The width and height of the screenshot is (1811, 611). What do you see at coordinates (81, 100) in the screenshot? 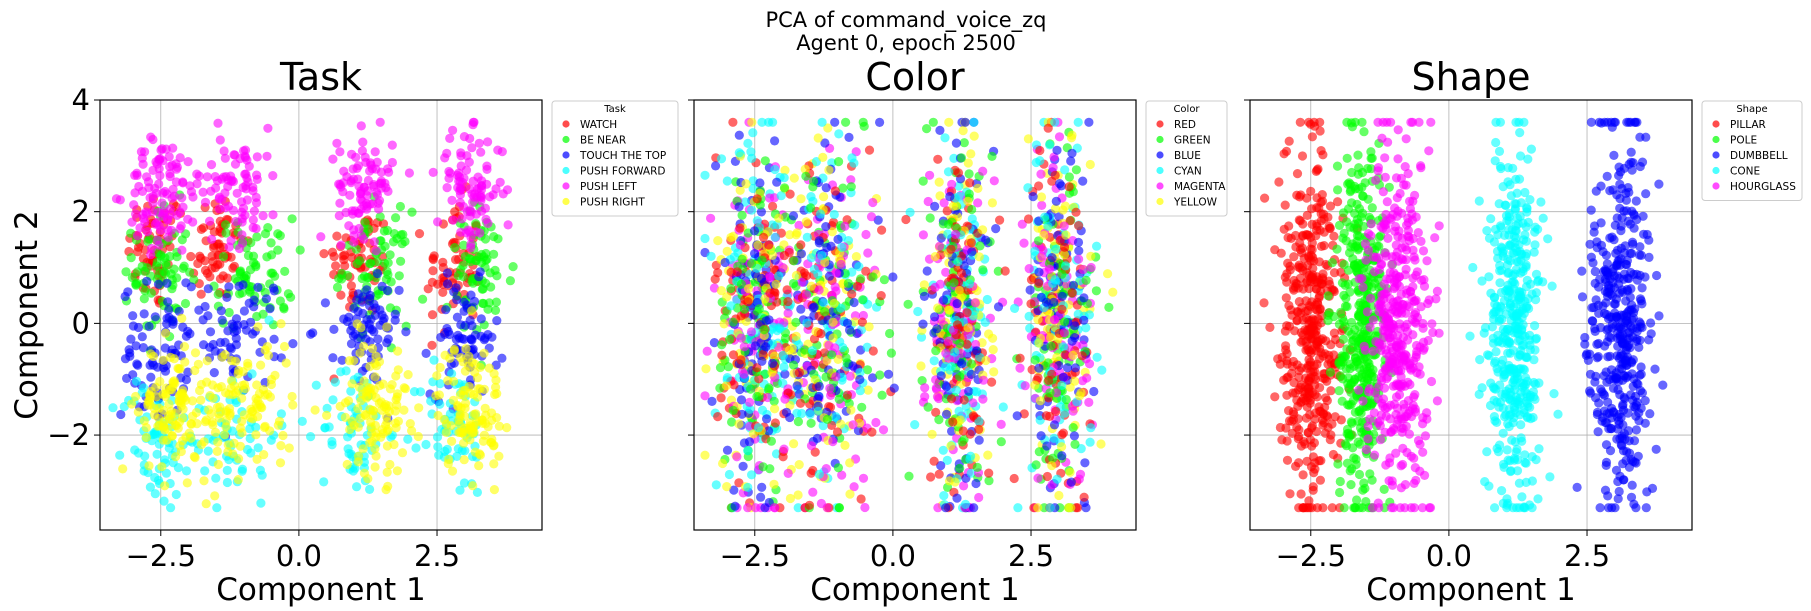
I see `y-tick-label: 4` at bounding box center [81, 100].